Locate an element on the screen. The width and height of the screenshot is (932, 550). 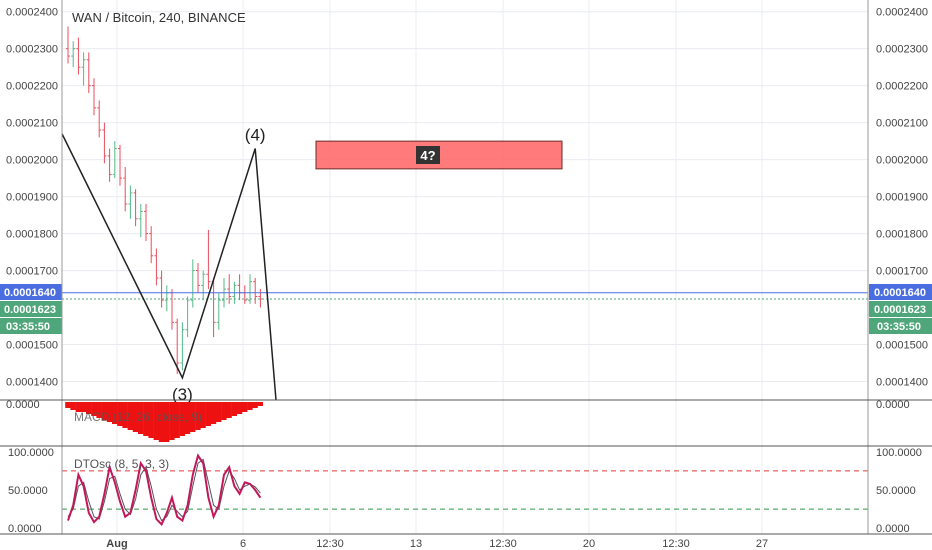
right-price-tick: 0.0001700 is located at coordinates (902, 272).